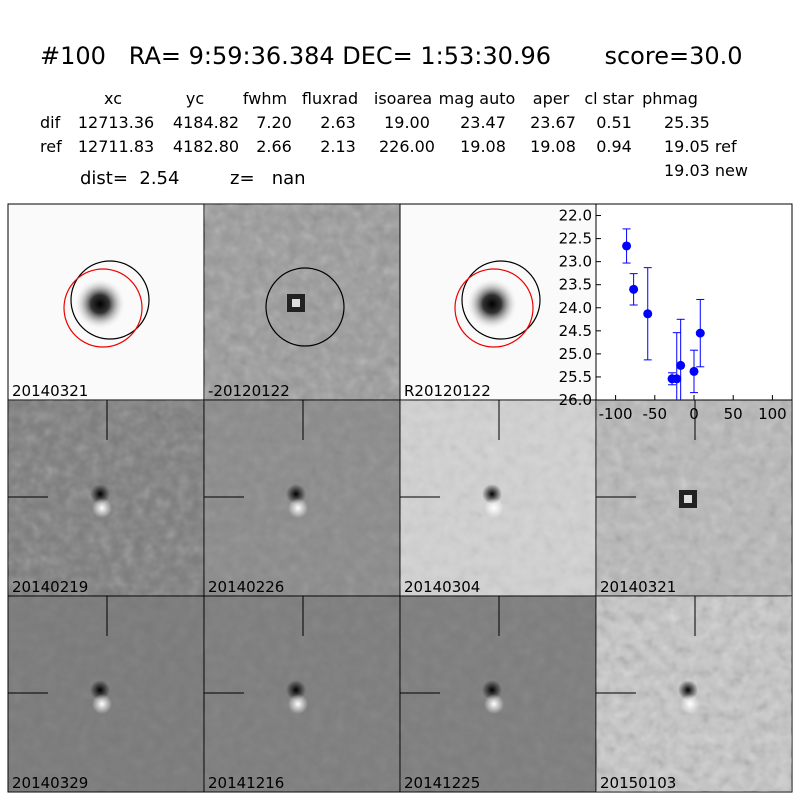  I want to click on cell: 23.67, so click(553, 122).